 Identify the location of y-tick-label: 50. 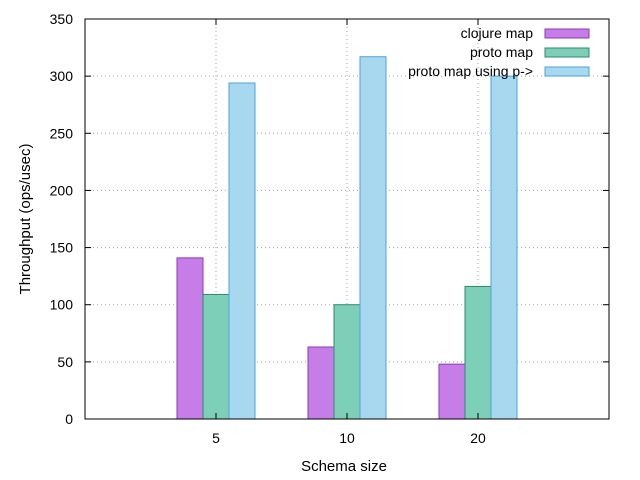
(65, 362).